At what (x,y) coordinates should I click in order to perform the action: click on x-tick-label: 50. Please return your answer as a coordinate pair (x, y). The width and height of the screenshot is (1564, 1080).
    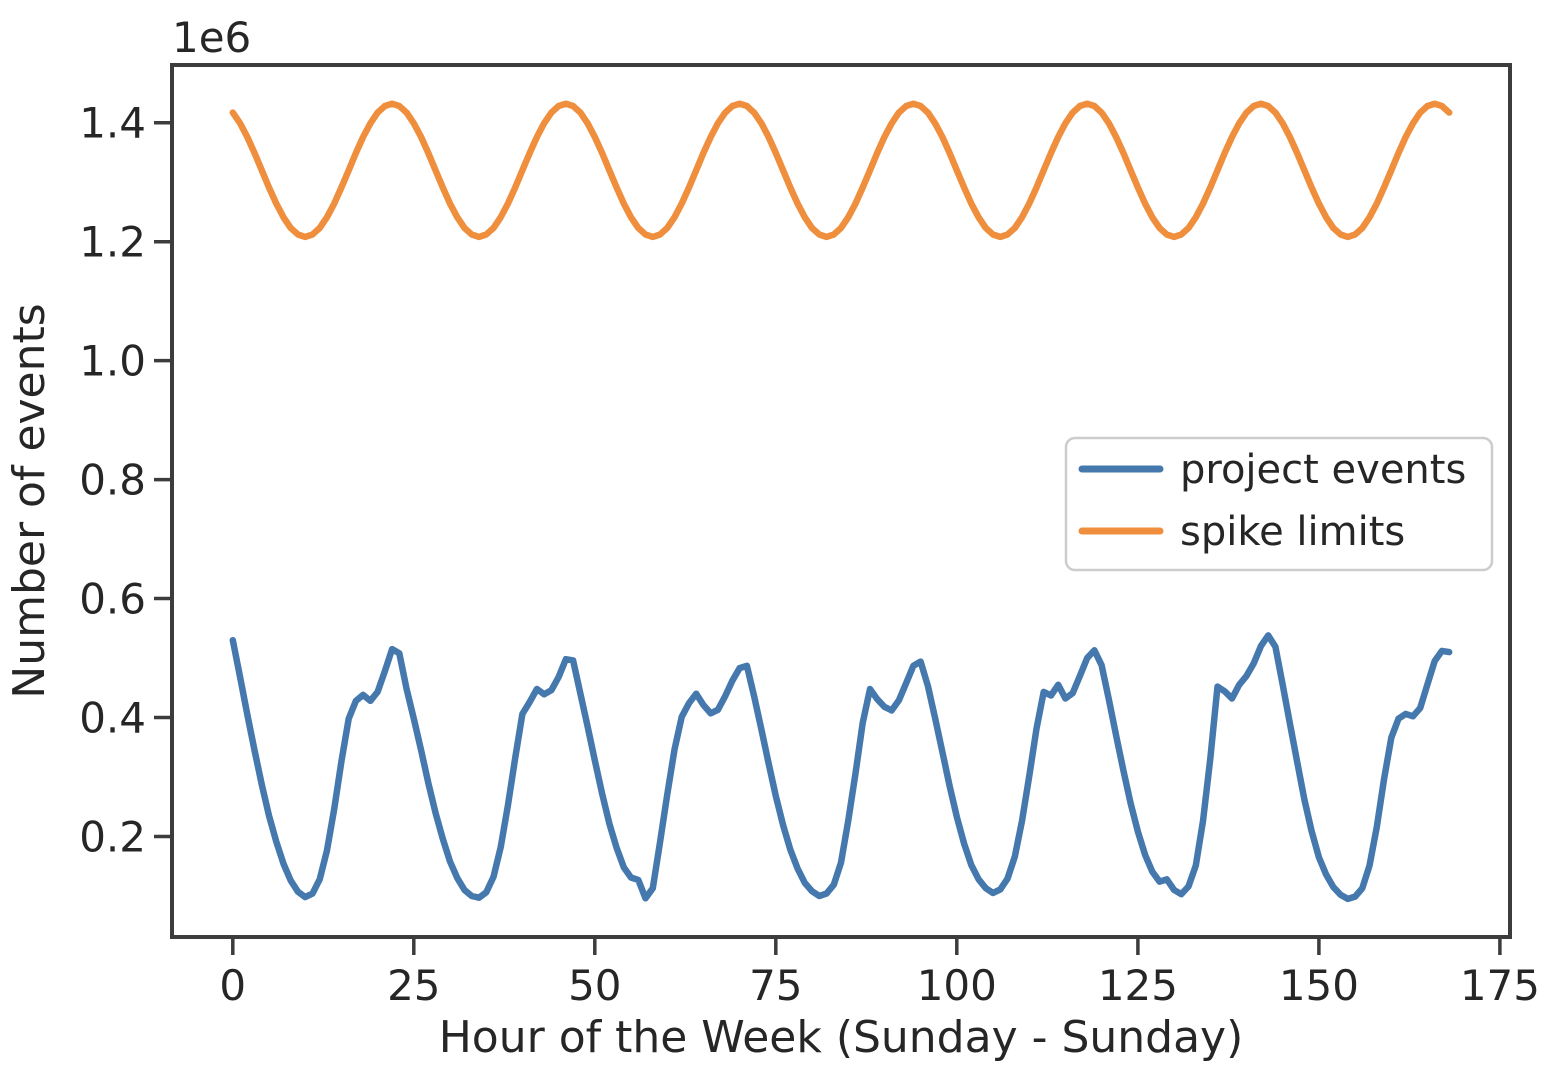
    Looking at the image, I should click on (594, 985).